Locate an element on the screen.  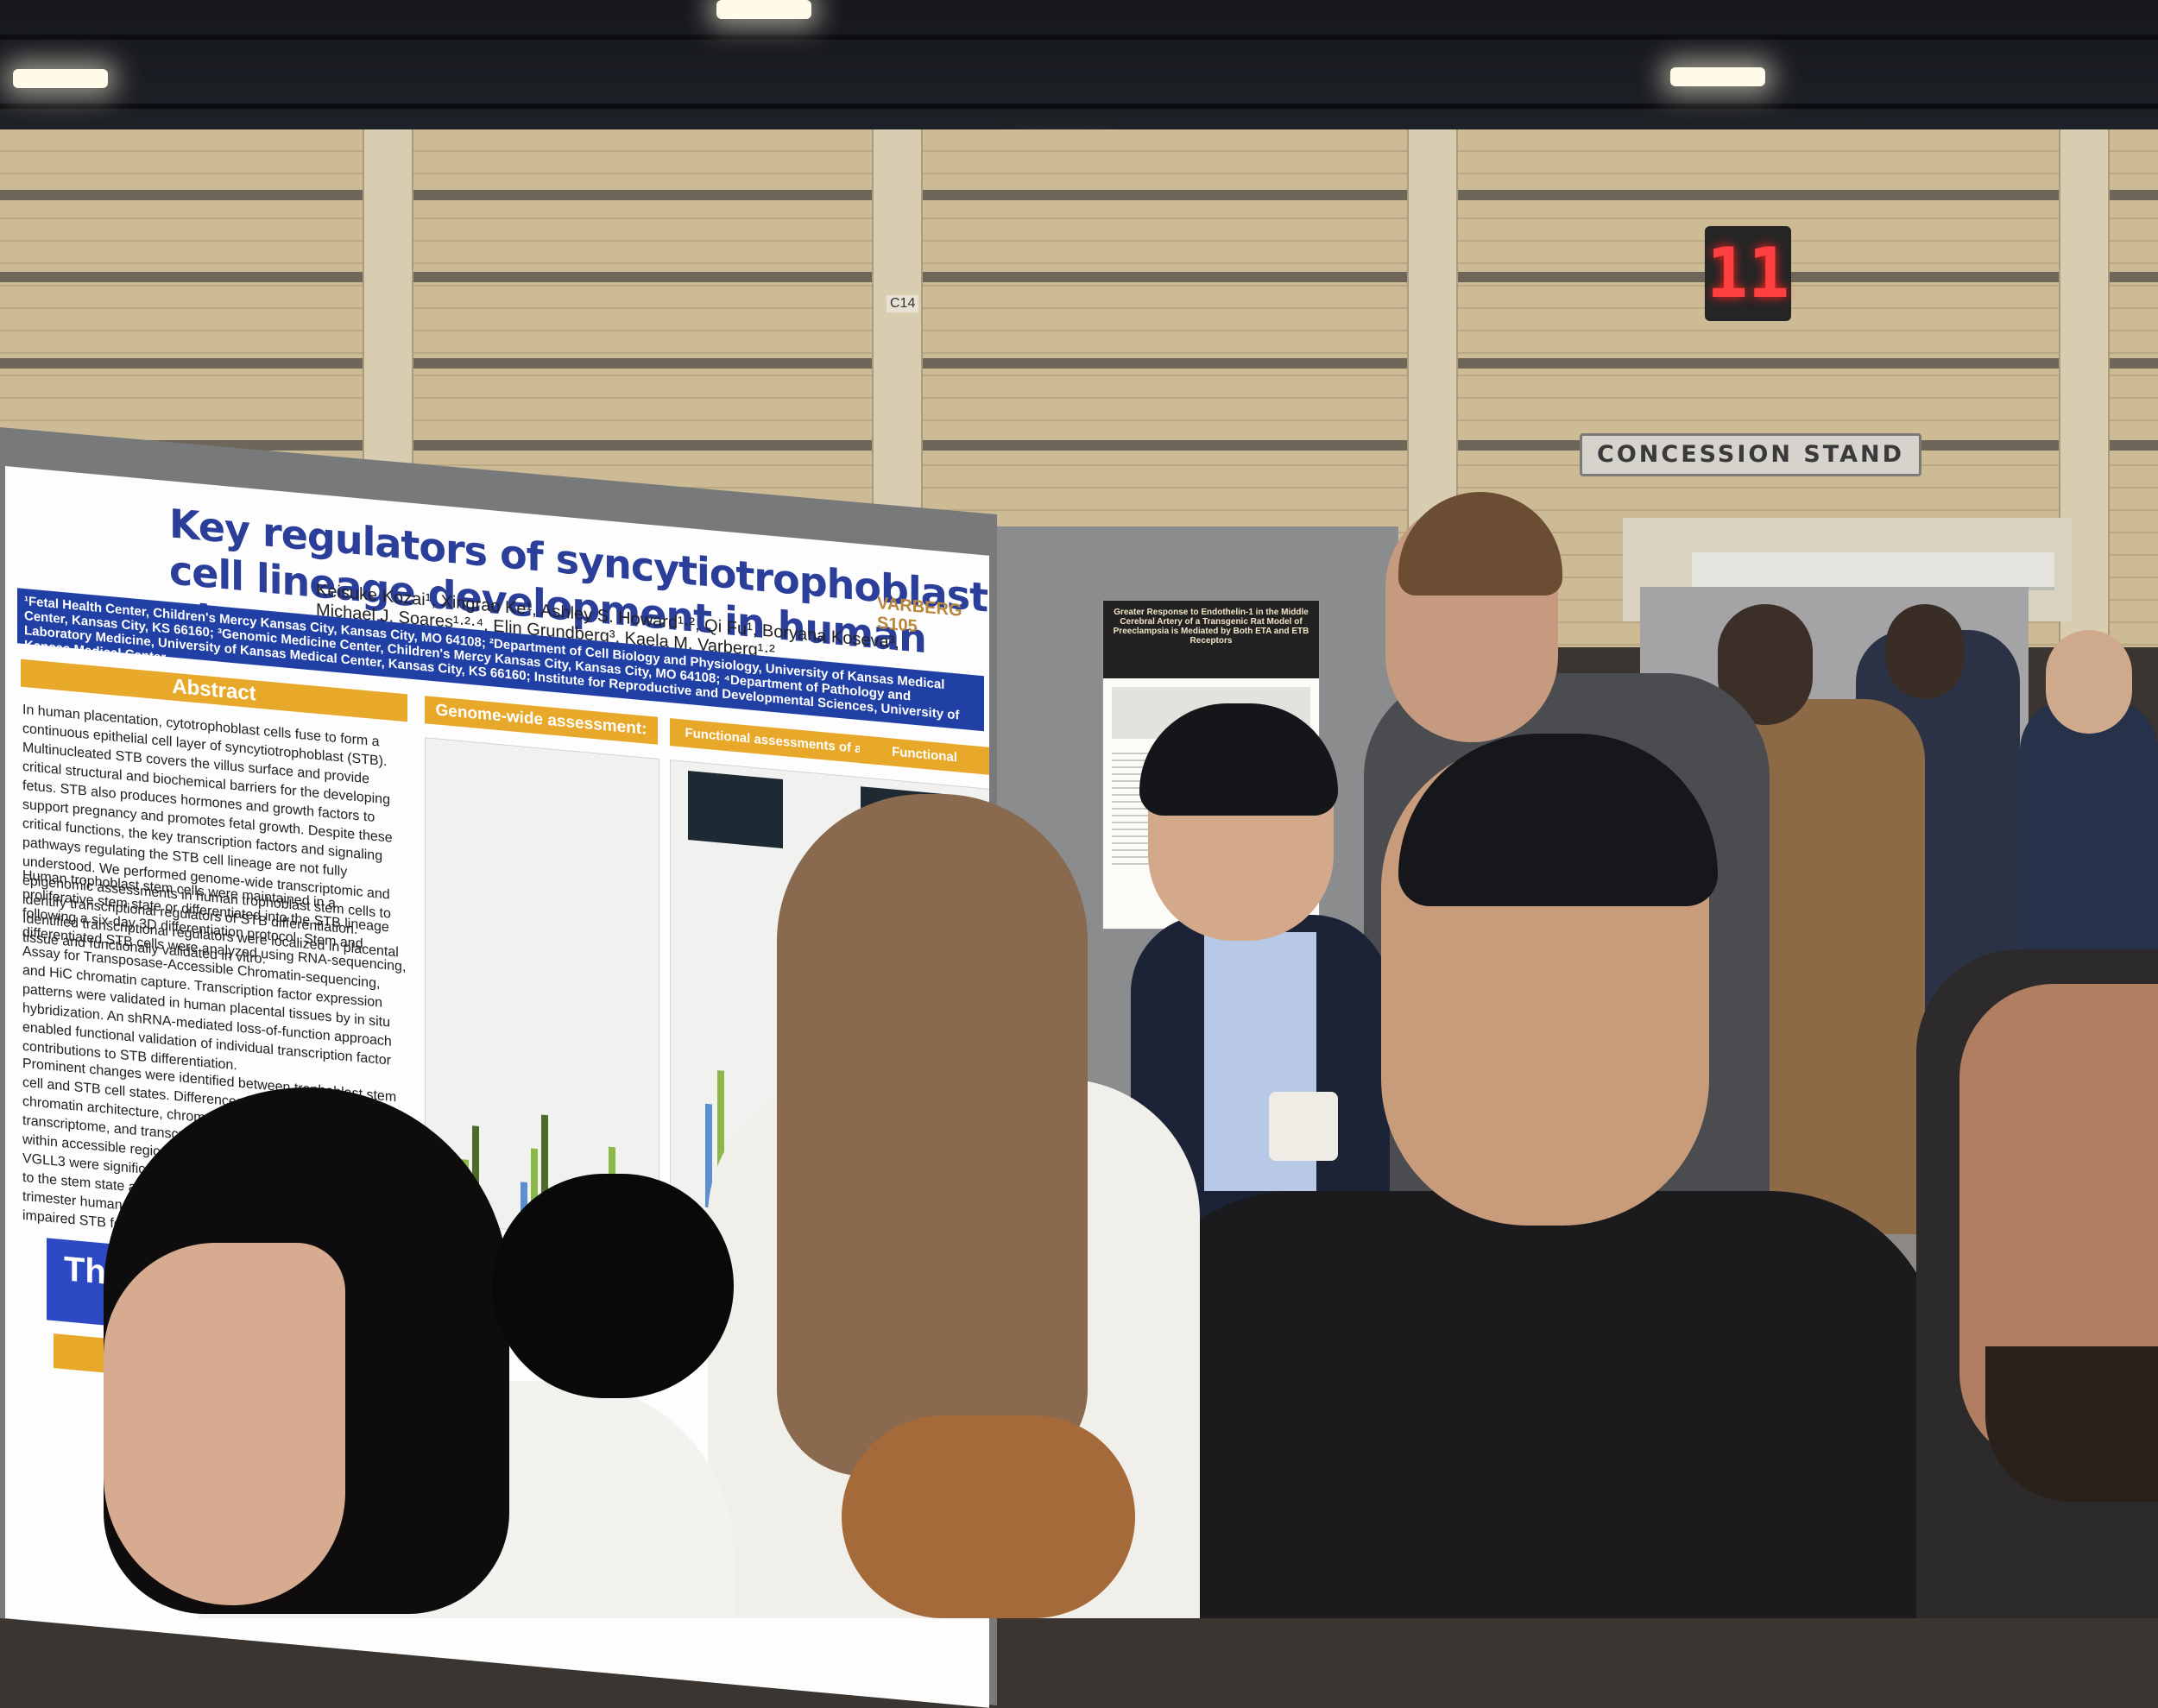
rnaseq-heading: Genome-wide assessment: RNA-Seq is located at coordinates (541, 727).